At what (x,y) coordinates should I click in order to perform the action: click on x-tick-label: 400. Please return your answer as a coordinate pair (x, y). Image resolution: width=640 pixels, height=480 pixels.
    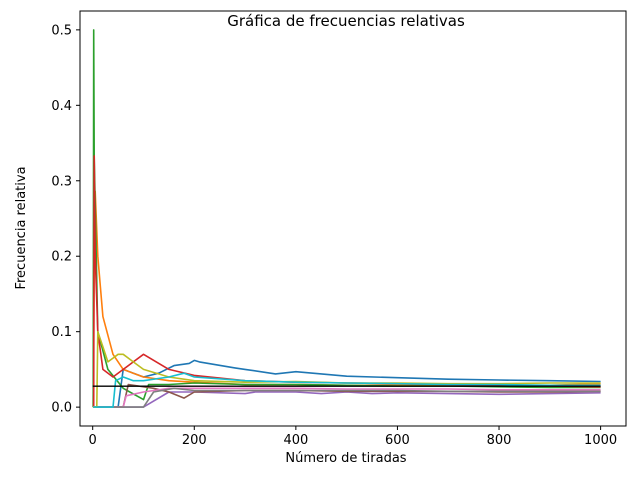
    Looking at the image, I should click on (295, 440).